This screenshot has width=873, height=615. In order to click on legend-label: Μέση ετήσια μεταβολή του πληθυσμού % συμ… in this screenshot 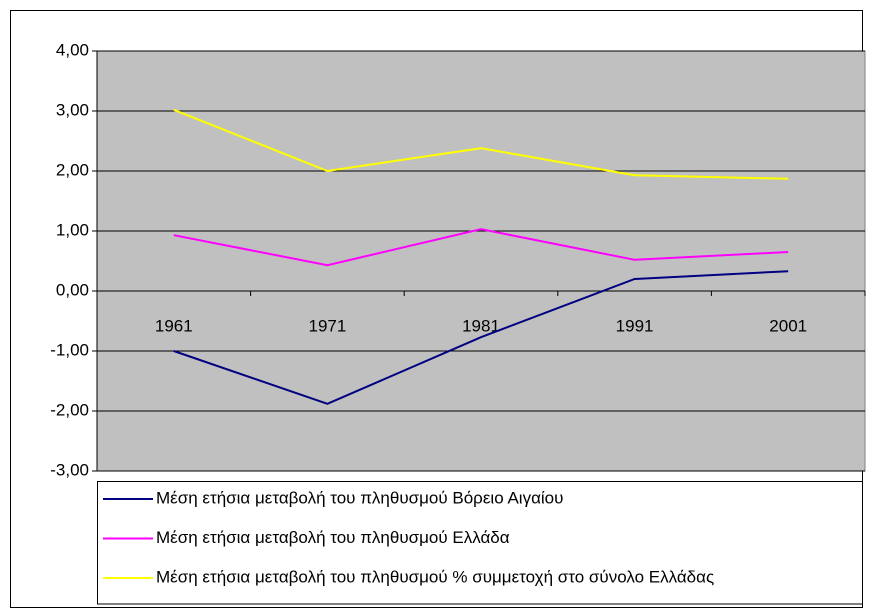, I will do `click(435, 576)`.